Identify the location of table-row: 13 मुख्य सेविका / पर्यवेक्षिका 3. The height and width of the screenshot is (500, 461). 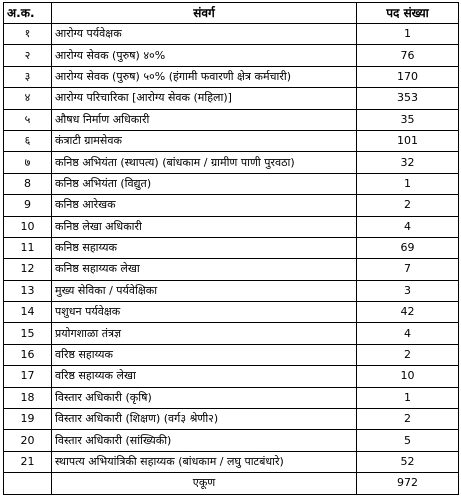
(231, 291).